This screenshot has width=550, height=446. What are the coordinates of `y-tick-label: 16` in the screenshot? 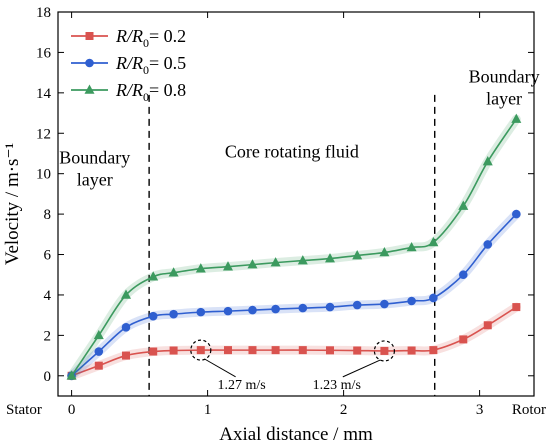 It's located at (44, 53).